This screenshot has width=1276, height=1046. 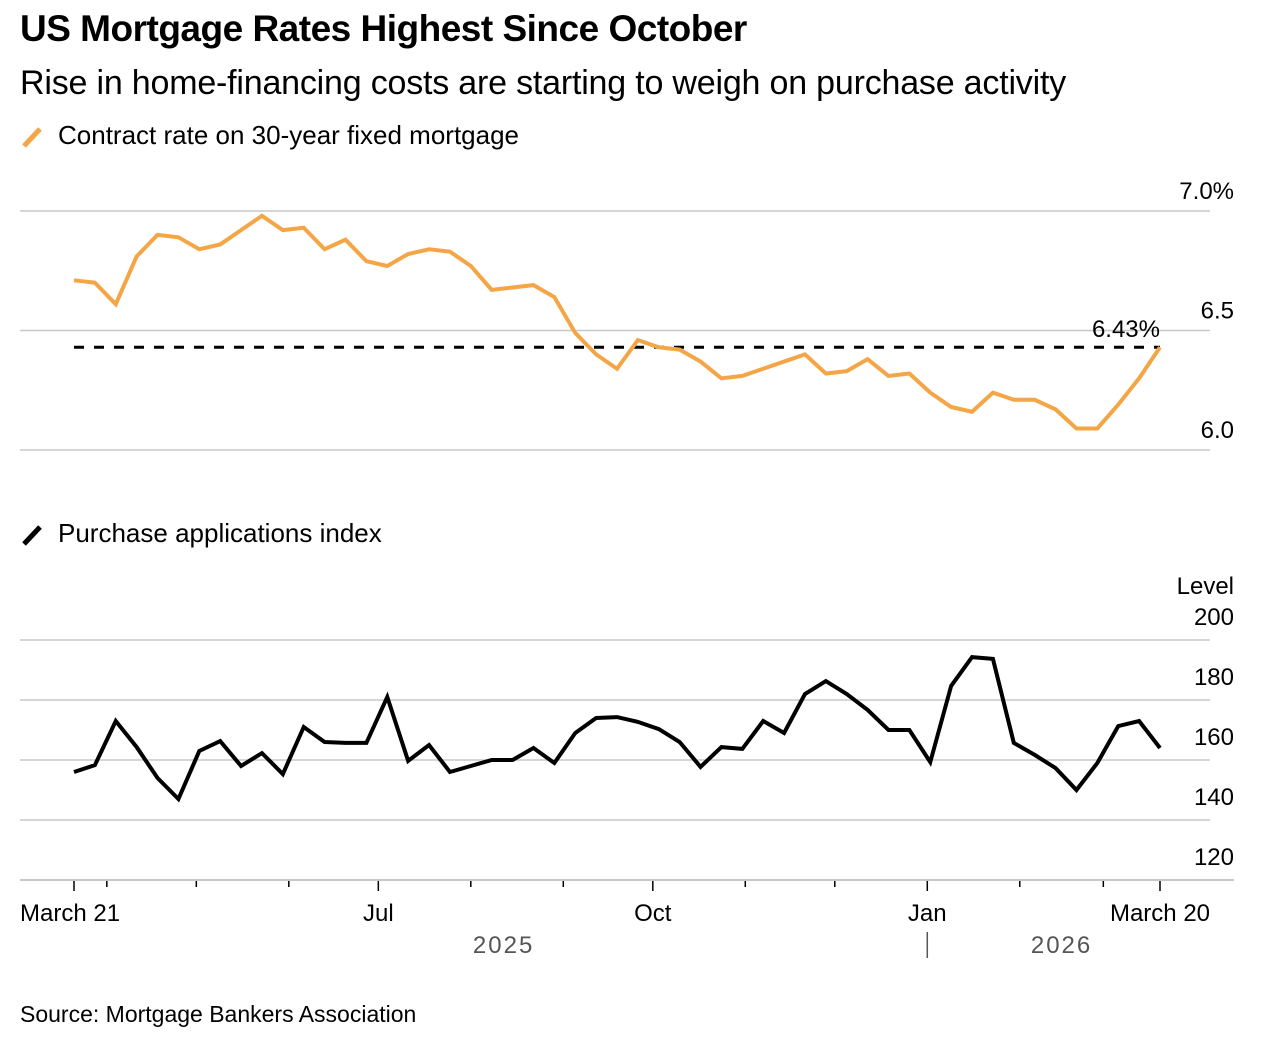 What do you see at coordinates (927, 913) in the screenshot?
I see `x-tick-label: Jan` at bounding box center [927, 913].